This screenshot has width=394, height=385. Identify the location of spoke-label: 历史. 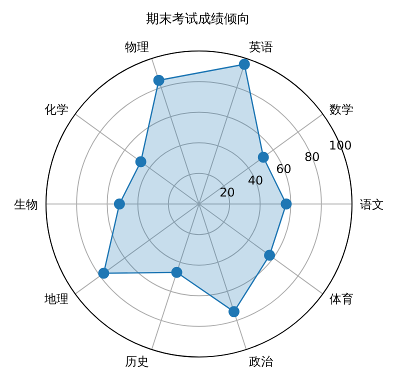
(137, 361).